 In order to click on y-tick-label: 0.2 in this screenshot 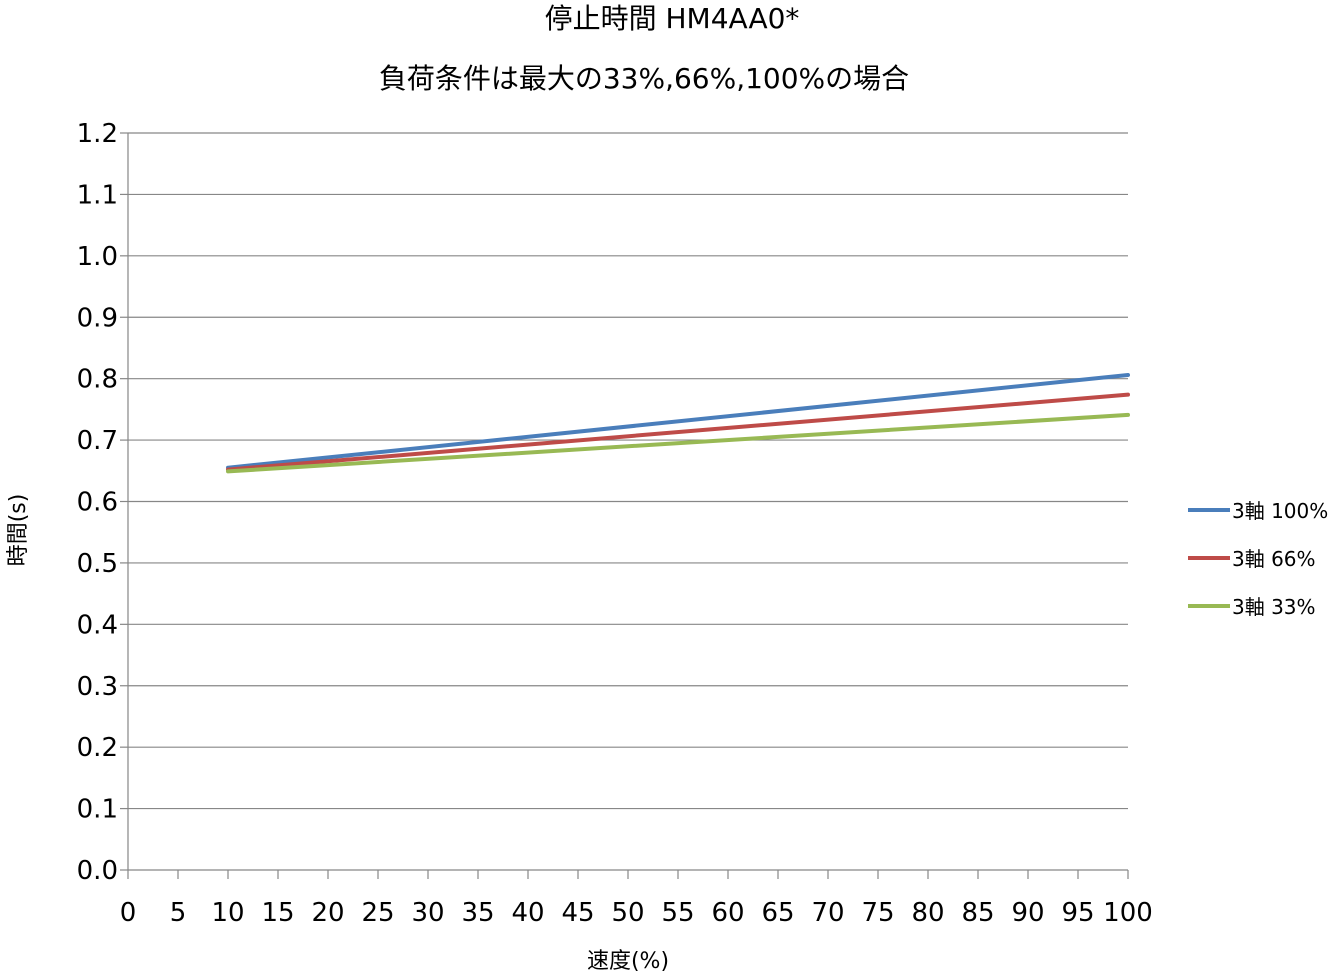, I will do `click(97, 748)`.